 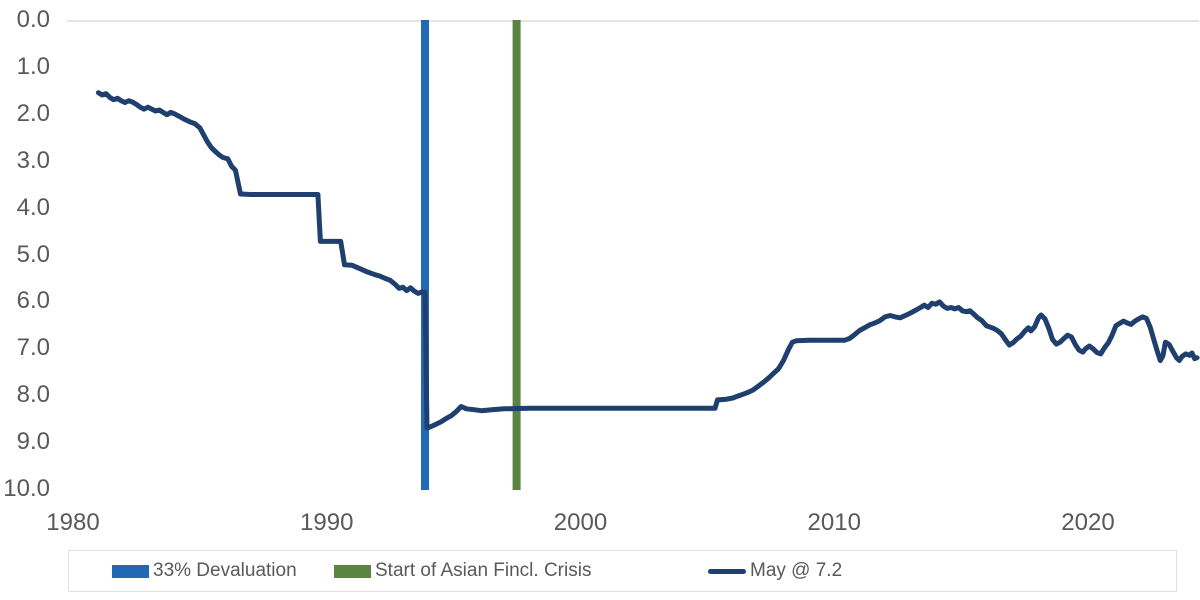 I want to click on x-tick-label: 2000, so click(x=580, y=522).